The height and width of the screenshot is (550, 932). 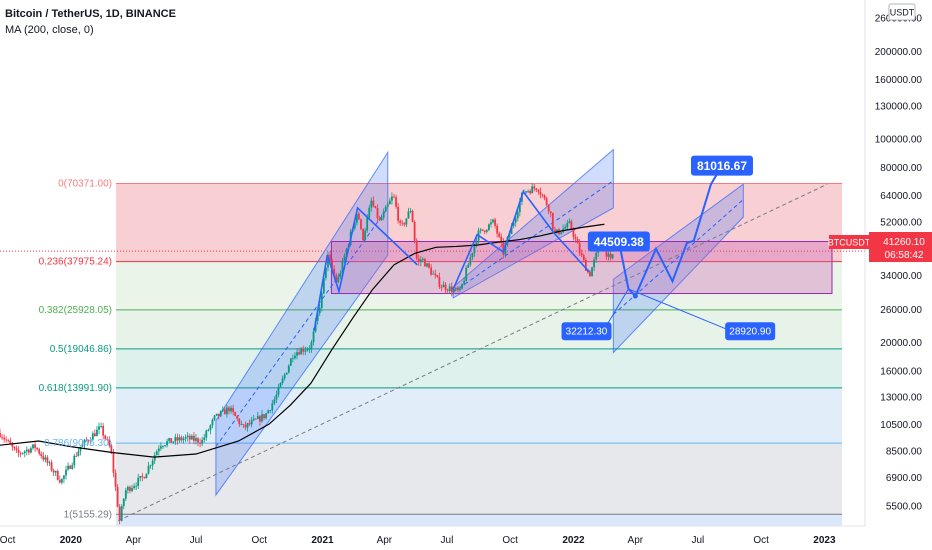 What do you see at coordinates (901, 310) in the screenshot?
I see `price-tick-label: 26000.00` at bounding box center [901, 310].